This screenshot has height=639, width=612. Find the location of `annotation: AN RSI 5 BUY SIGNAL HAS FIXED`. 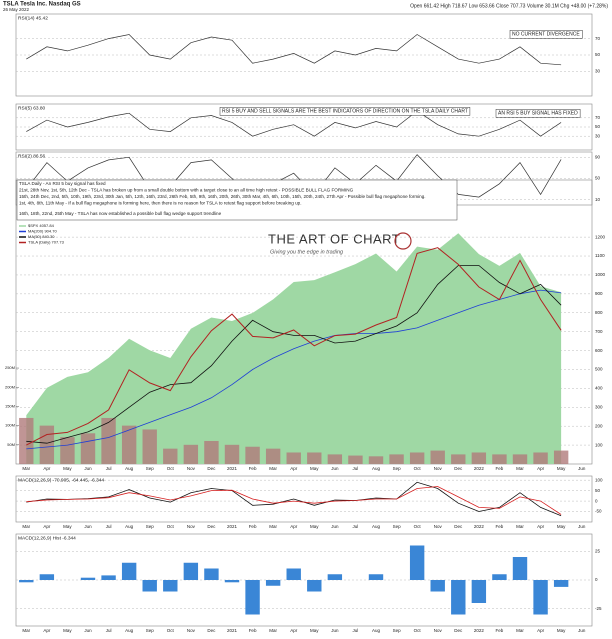

annotation: AN RSI 5 BUY SIGNAL HAS FIXED is located at coordinates (538, 113).